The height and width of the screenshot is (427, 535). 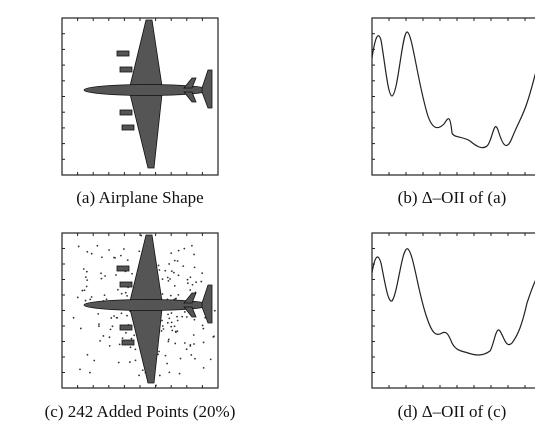 I want to click on panel-c, so click(x=140, y=310).